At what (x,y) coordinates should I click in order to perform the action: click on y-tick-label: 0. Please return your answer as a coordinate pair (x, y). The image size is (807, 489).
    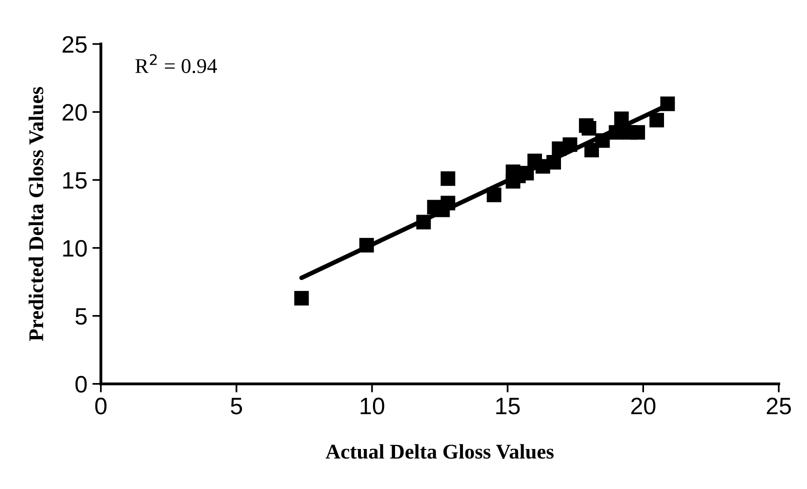
    Looking at the image, I should click on (81, 384).